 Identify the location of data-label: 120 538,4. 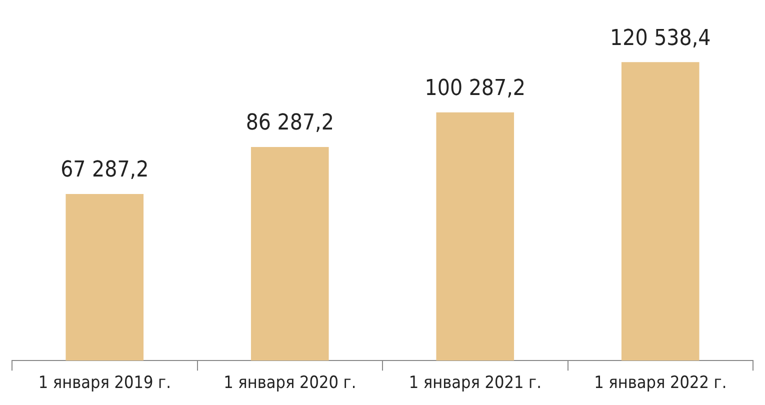
(660, 38).